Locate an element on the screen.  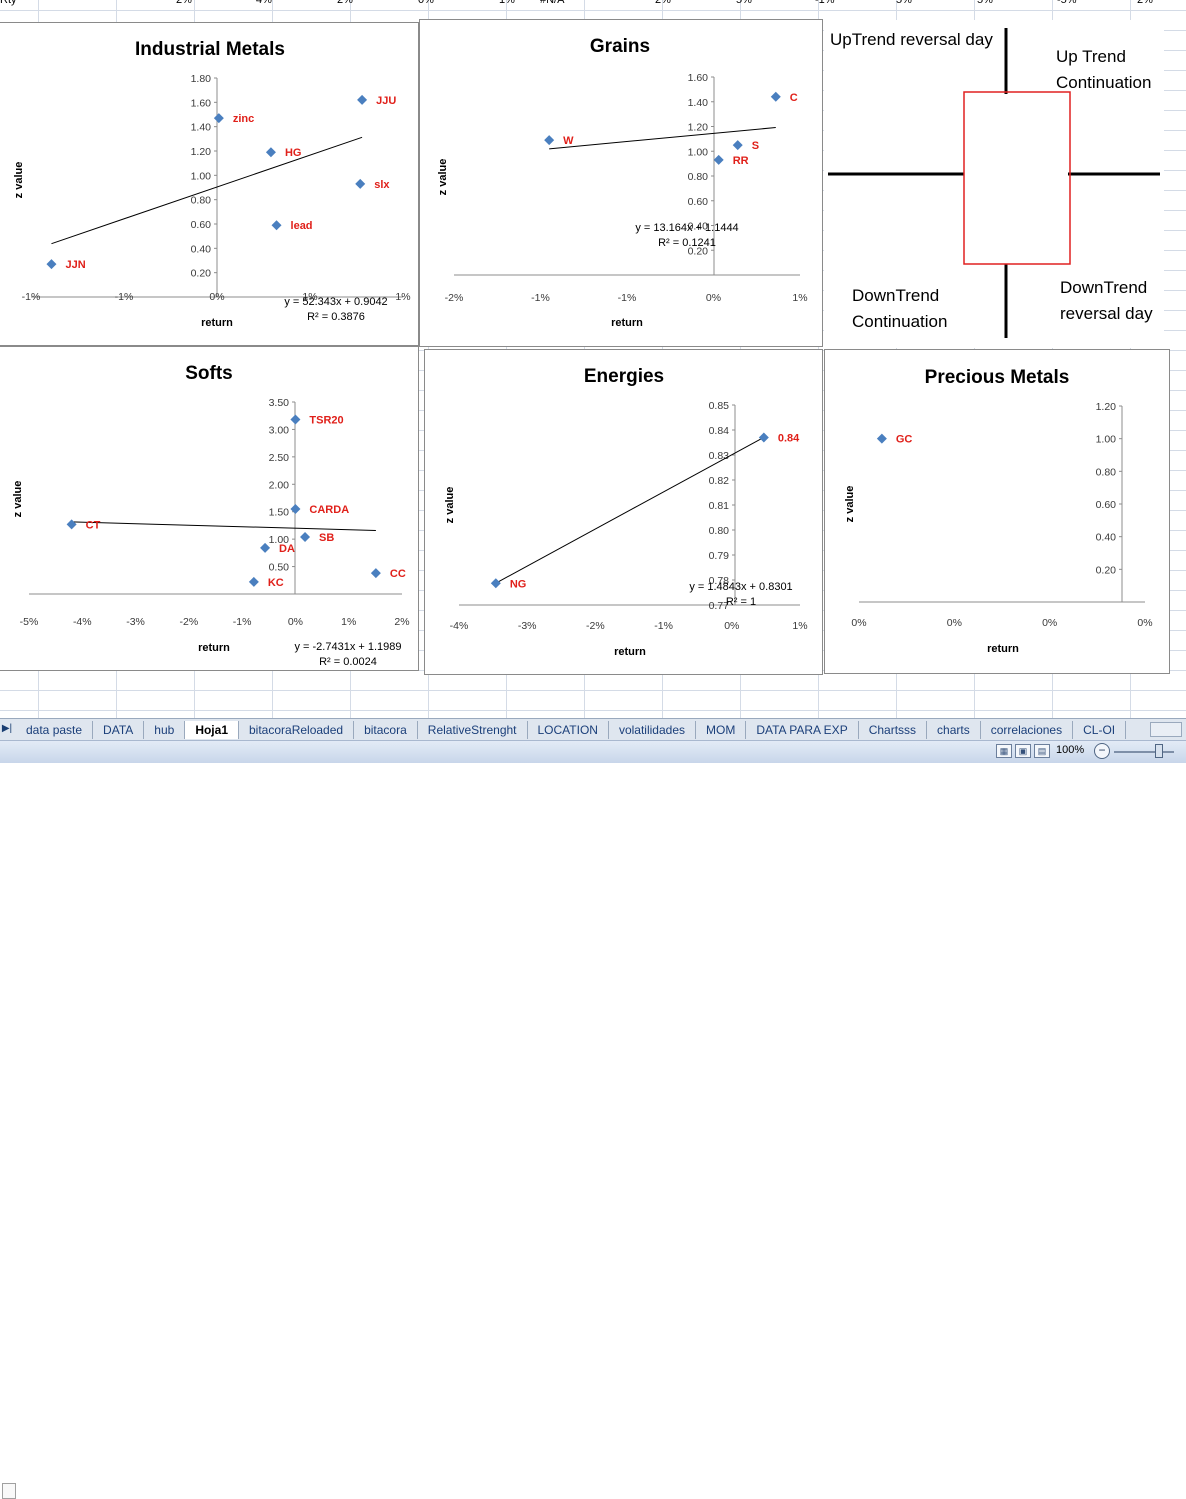
y-tick-label: 1.20 is located at coordinates (201, 152).